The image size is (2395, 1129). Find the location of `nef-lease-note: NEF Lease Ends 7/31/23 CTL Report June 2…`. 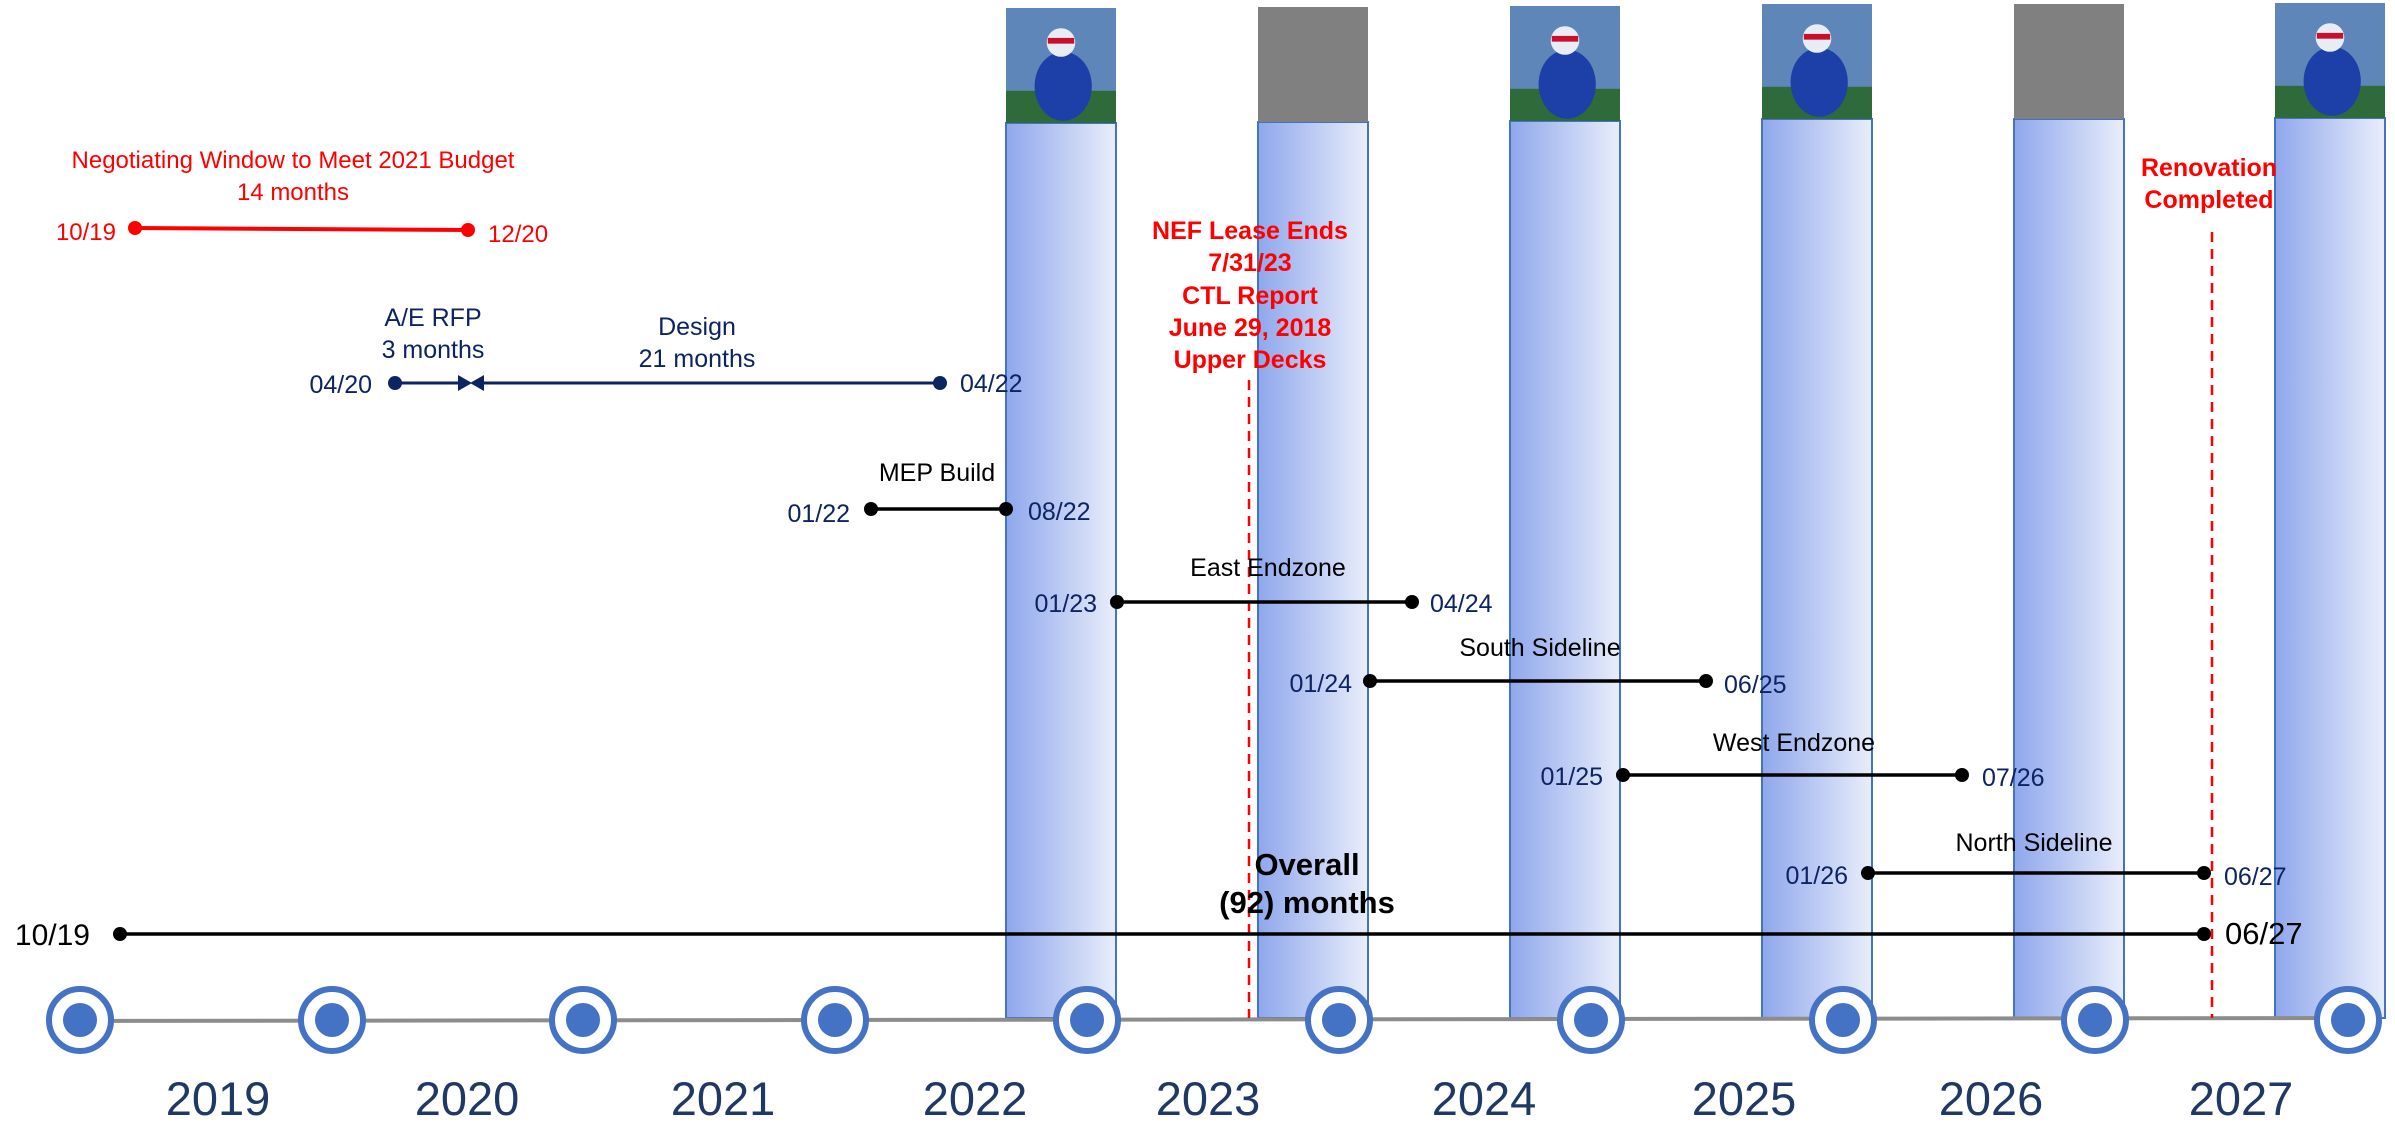

nef-lease-note: NEF Lease Ends 7/31/23 CTL Report June 2… is located at coordinates (1250, 295).